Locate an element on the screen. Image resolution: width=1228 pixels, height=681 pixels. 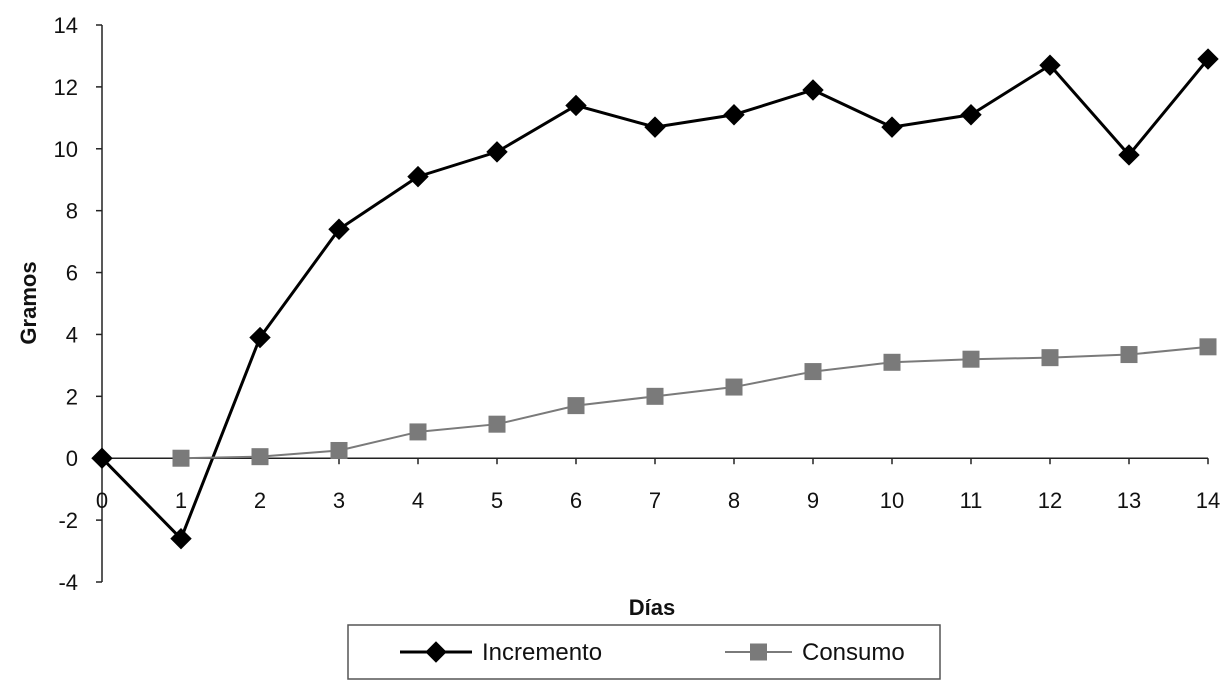
y-tick-label: 4 is located at coordinates (72, 334).